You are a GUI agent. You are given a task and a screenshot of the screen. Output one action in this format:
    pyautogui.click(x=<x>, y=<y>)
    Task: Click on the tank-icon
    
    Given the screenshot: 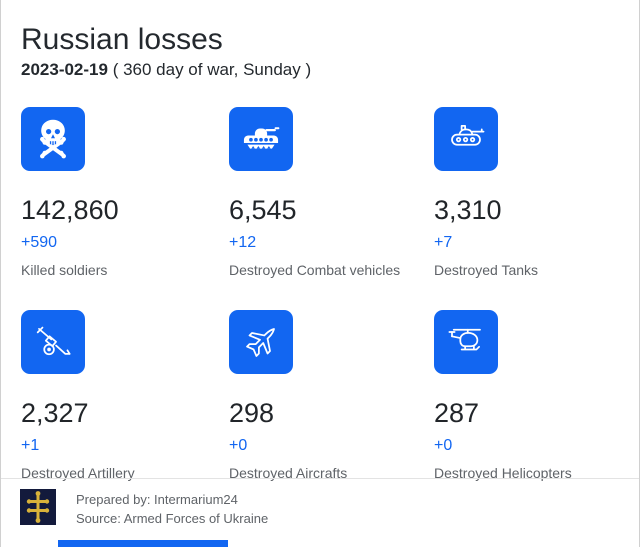 What is the action you would take?
    pyautogui.click(x=466, y=139)
    